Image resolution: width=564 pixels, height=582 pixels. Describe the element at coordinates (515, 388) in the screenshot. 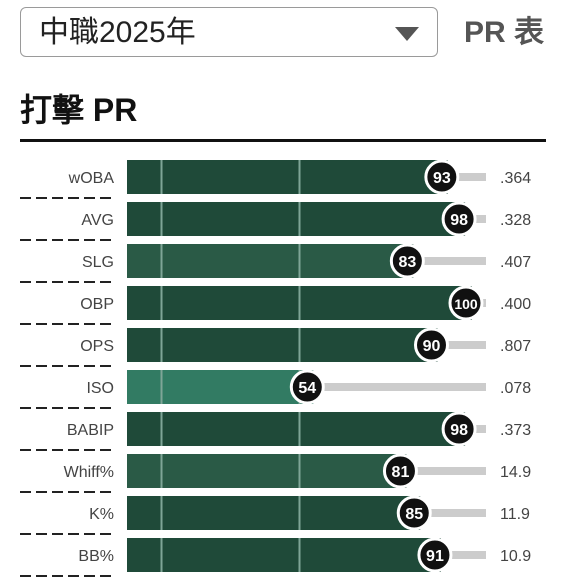

I see `stat-value-label: .078` at that location.